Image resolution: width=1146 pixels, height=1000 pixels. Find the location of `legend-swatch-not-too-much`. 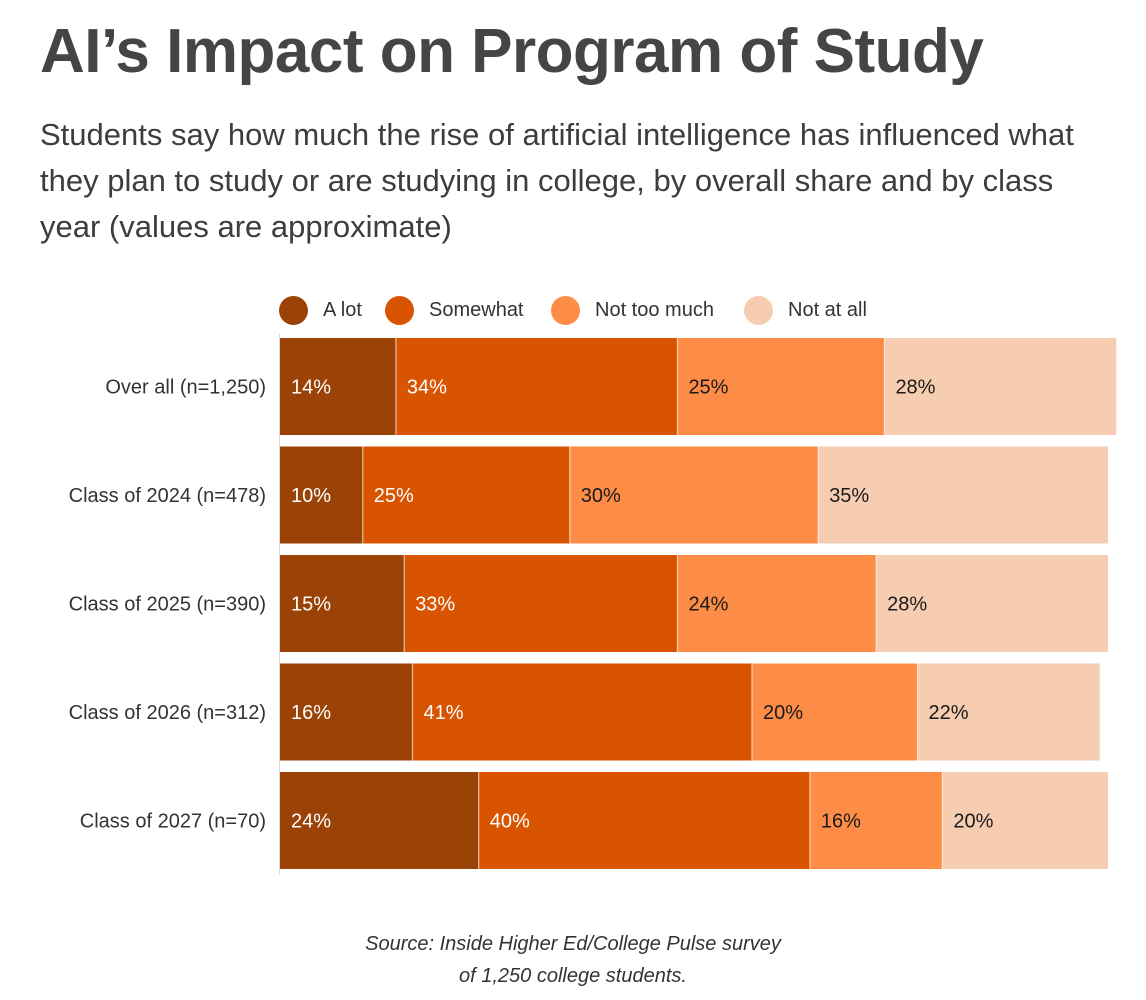

legend-swatch-not-too-much is located at coordinates (565, 310).